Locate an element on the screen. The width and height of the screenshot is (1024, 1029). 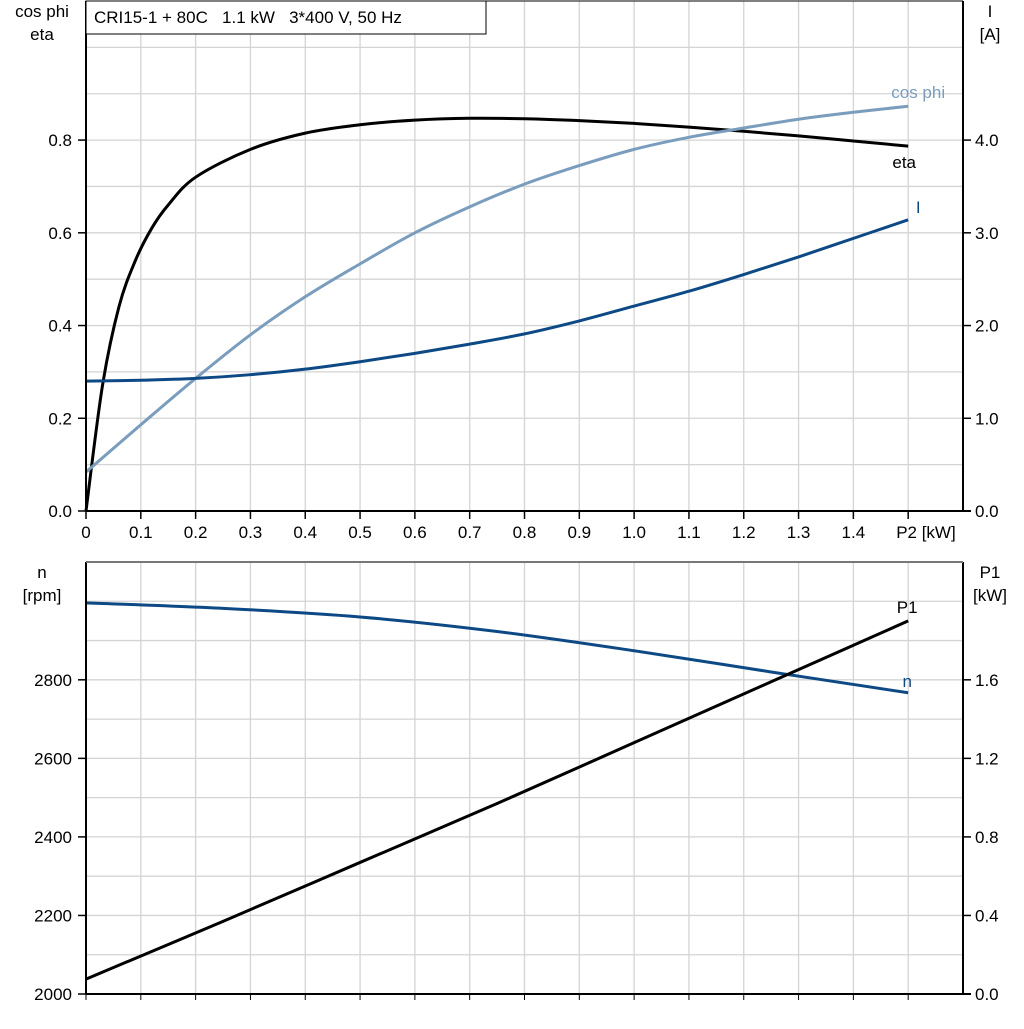
x-tick-label: 0 is located at coordinates (85, 532).